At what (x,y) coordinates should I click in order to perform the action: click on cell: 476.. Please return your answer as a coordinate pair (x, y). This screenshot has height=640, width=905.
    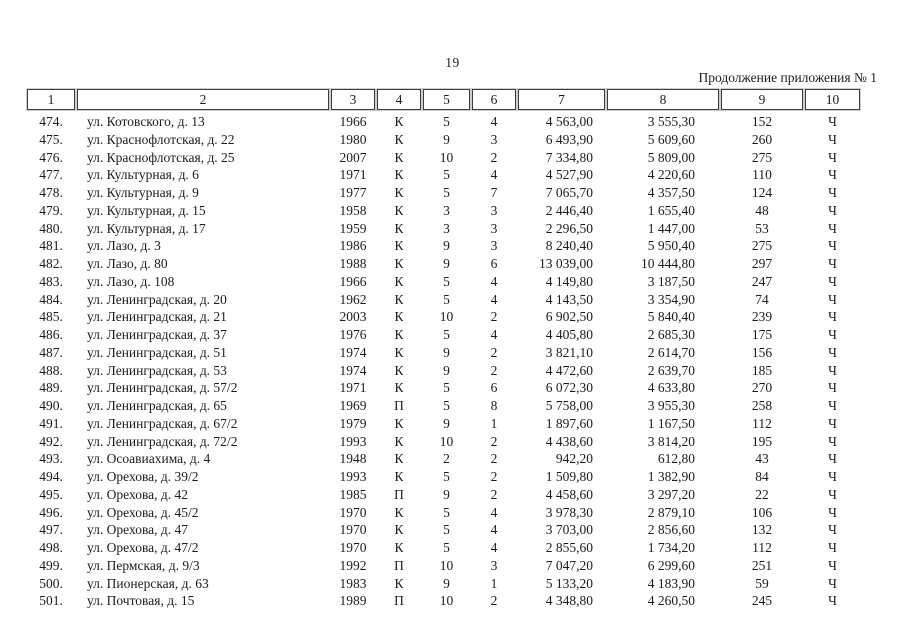
    Looking at the image, I should click on (51, 157).